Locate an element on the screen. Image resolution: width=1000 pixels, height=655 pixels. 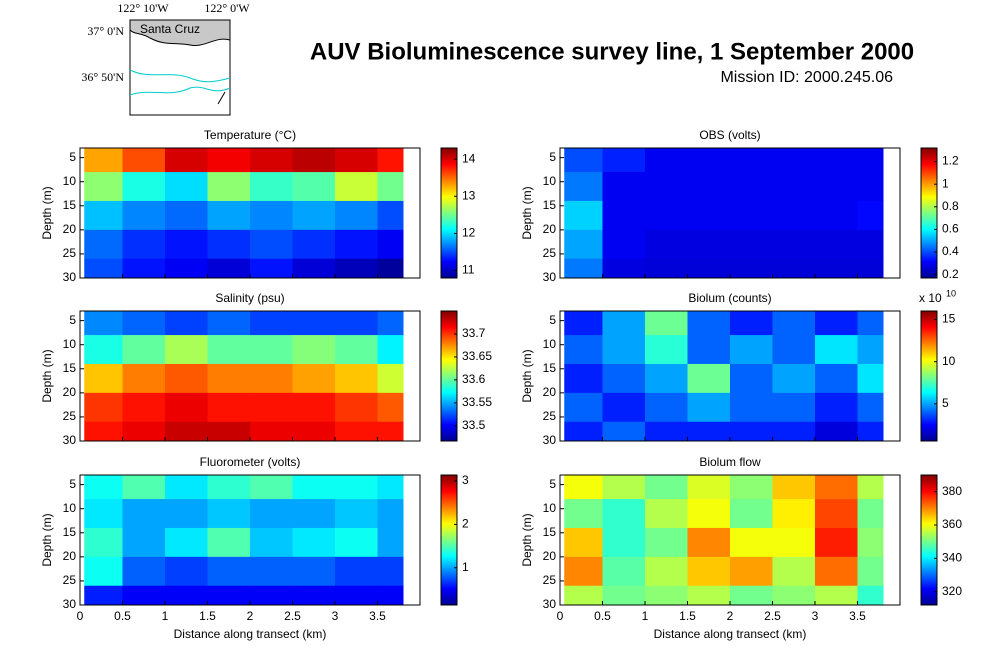
x-tick-label: 0.5 is located at coordinates (602, 616).